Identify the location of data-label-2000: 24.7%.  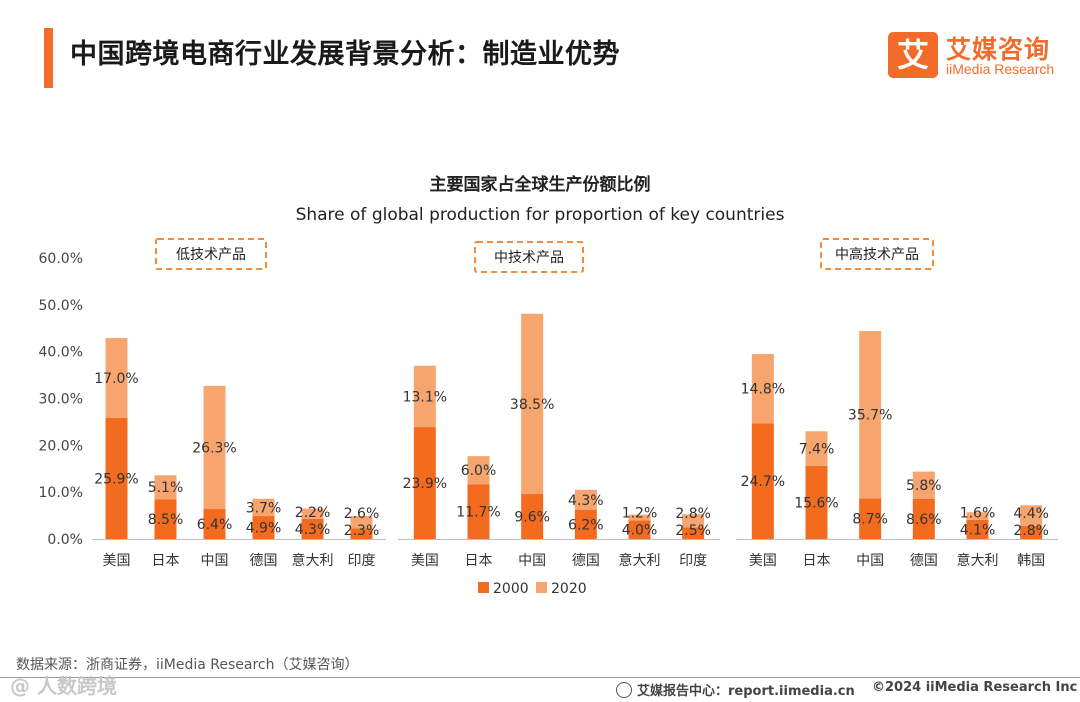
(763, 482).